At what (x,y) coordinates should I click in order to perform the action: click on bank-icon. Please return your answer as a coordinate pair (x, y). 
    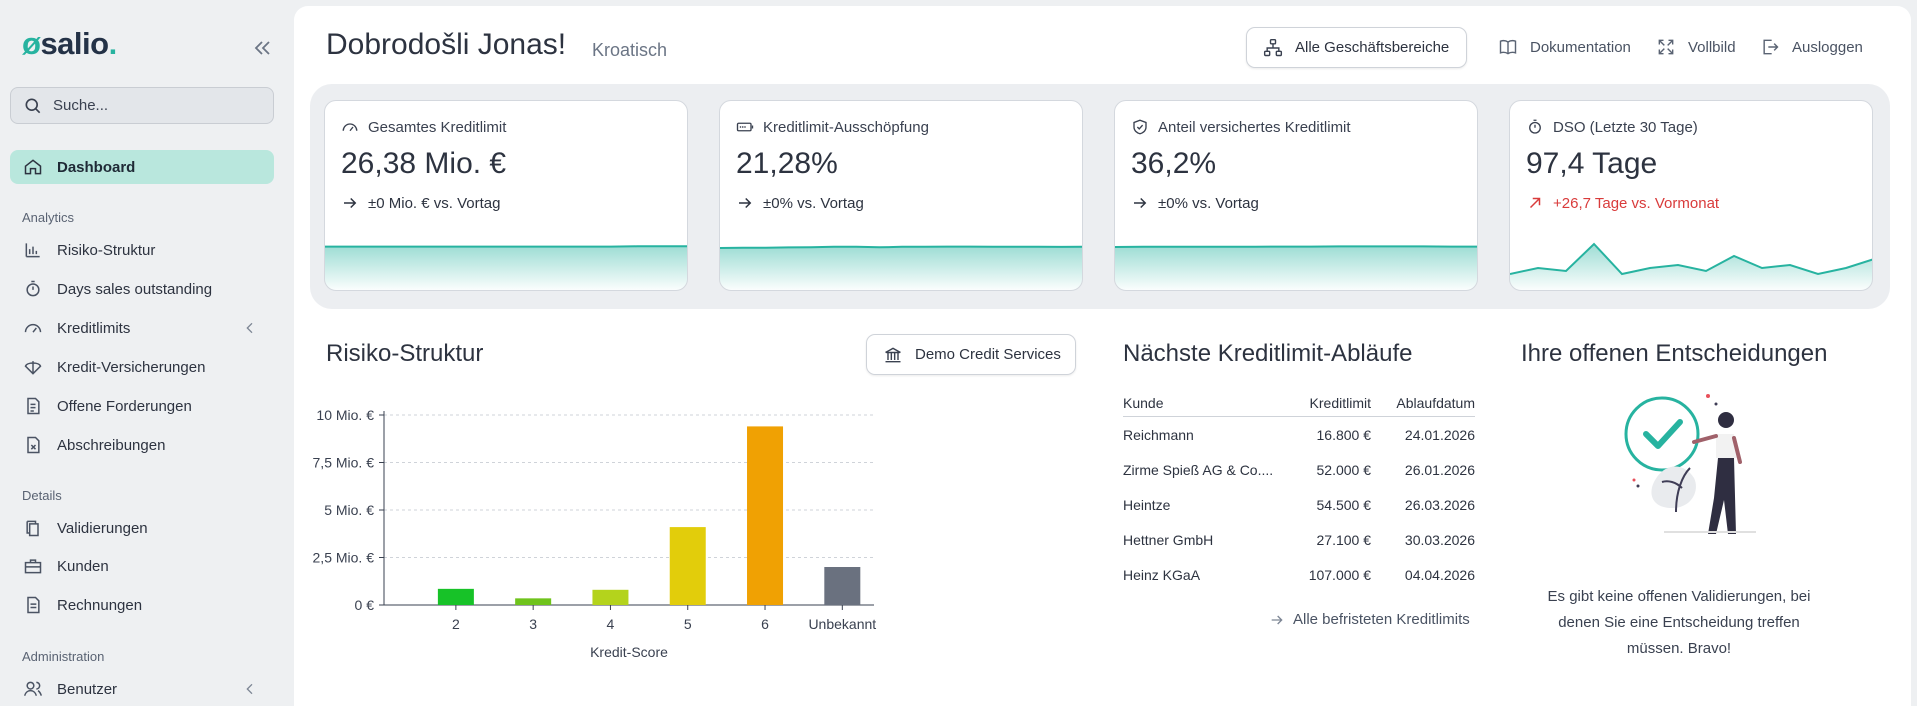
    Looking at the image, I should click on (893, 354).